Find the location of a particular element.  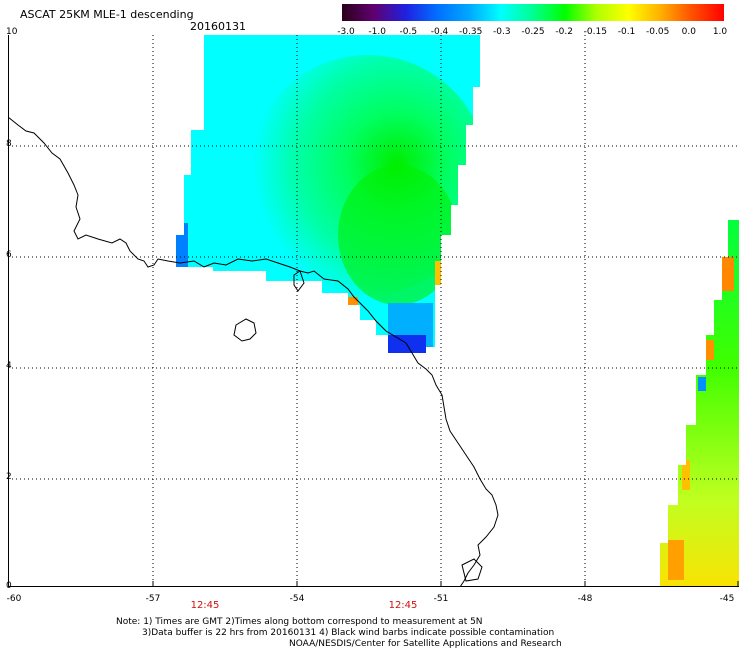

color-scale-tick-label: -0.3 is located at coordinates (502, 32).